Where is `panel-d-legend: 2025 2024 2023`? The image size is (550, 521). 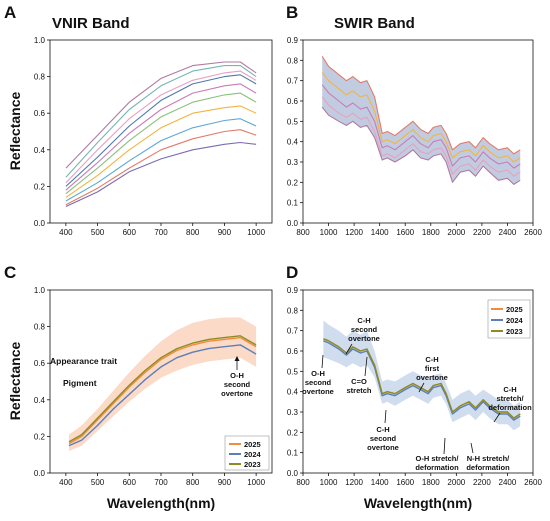 panel-d-legend: 2025 2024 2023 is located at coordinates (509, 319).